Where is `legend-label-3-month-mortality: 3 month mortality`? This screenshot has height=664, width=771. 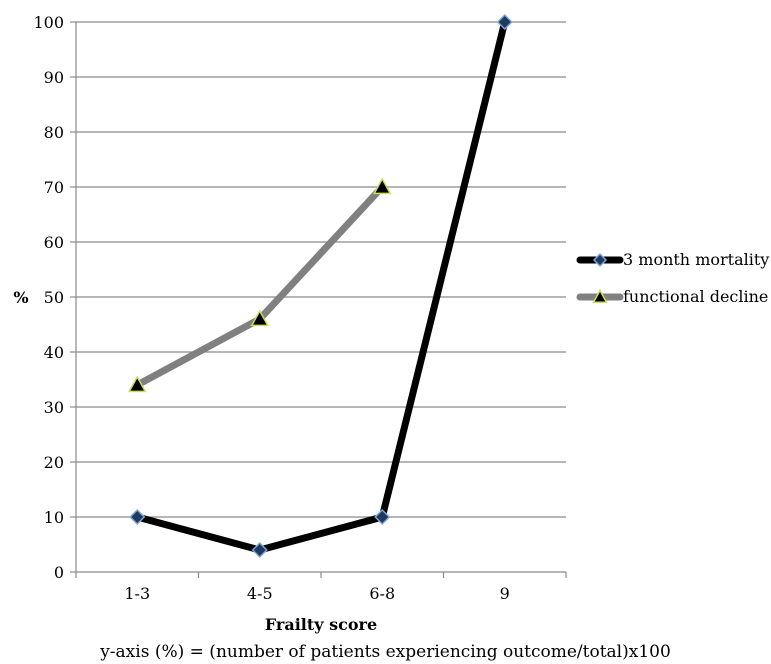
legend-label-3-month-mortality: 3 month mortality is located at coordinates (696, 259).